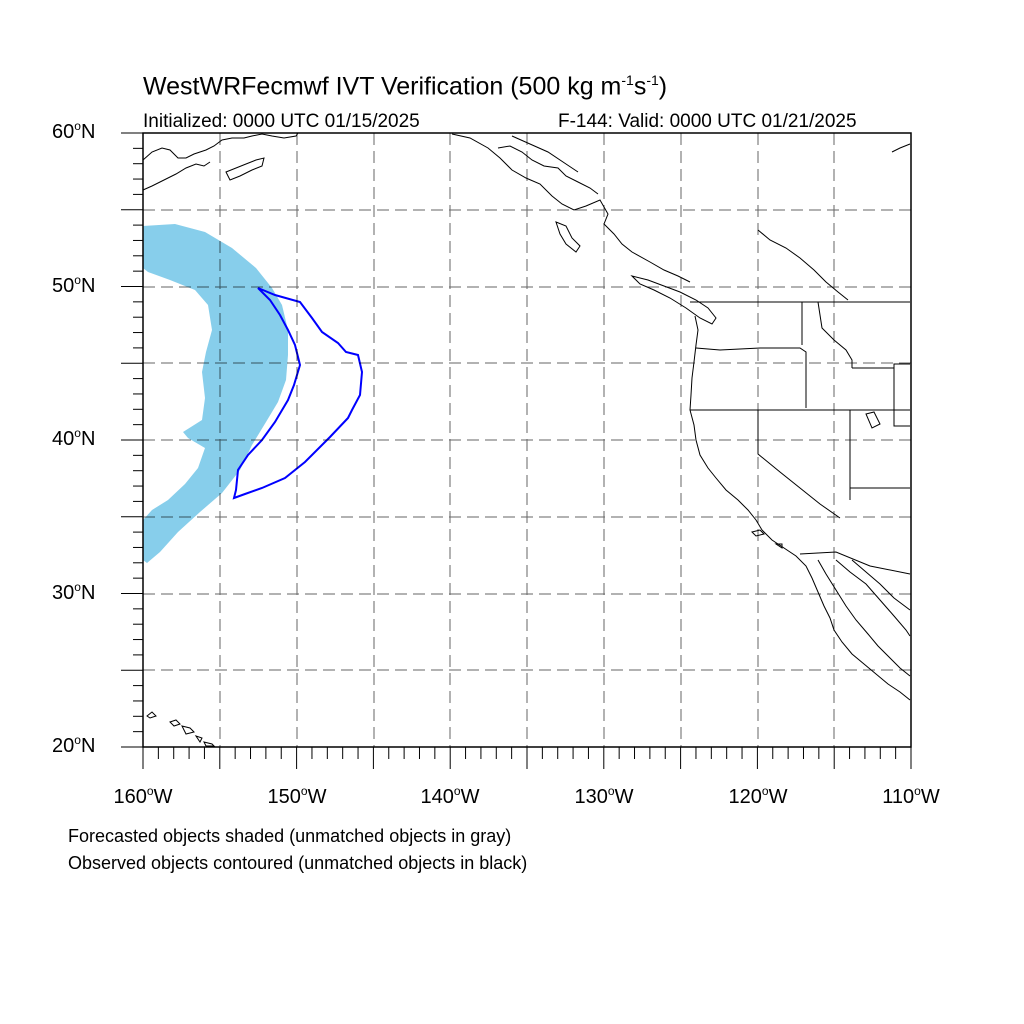 This screenshot has width=1024, height=1024. Describe the element at coordinates (74, 592) in the screenshot. I see `lat-label-30n: 30oN` at that location.